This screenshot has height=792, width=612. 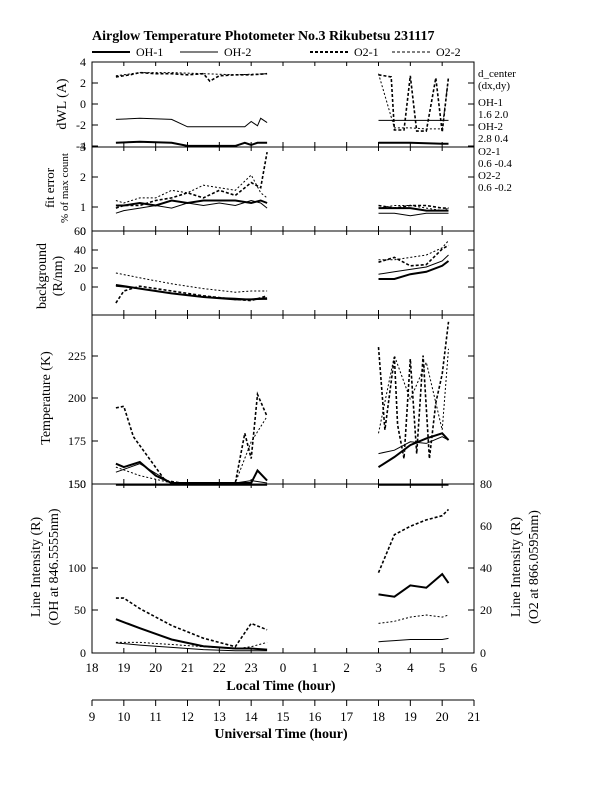 What do you see at coordinates (83, 287) in the screenshot?
I see `ytick-label-2-3: 0` at bounding box center [83, 287].